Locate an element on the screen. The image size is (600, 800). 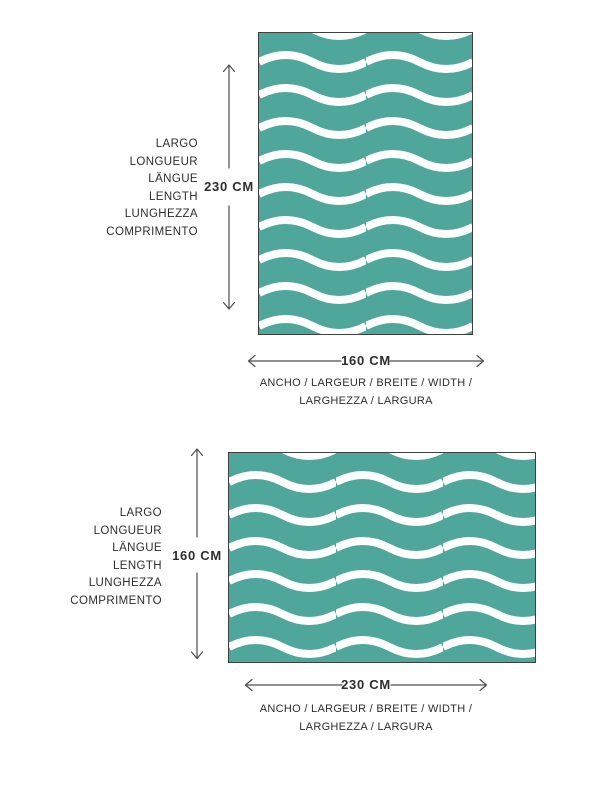
length-value: 230 CM is located at coordinates (229, 186).